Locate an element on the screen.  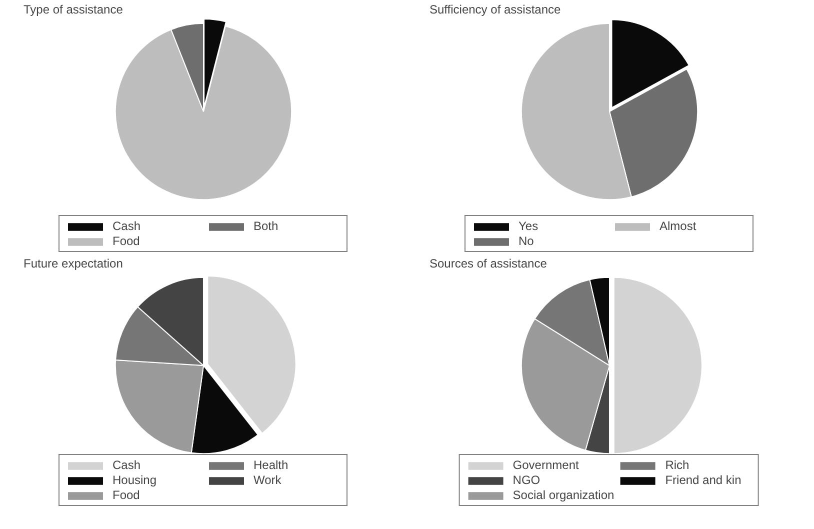
legend-label: Housing is located at coordinates (135, 480).